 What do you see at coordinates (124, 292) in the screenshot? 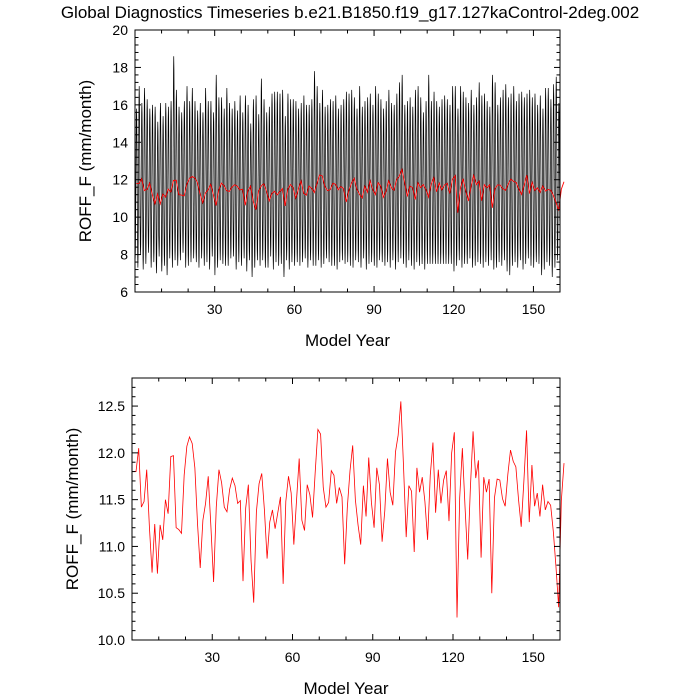
I see `y-tick-label: 6` at bounding box center [124, 292].